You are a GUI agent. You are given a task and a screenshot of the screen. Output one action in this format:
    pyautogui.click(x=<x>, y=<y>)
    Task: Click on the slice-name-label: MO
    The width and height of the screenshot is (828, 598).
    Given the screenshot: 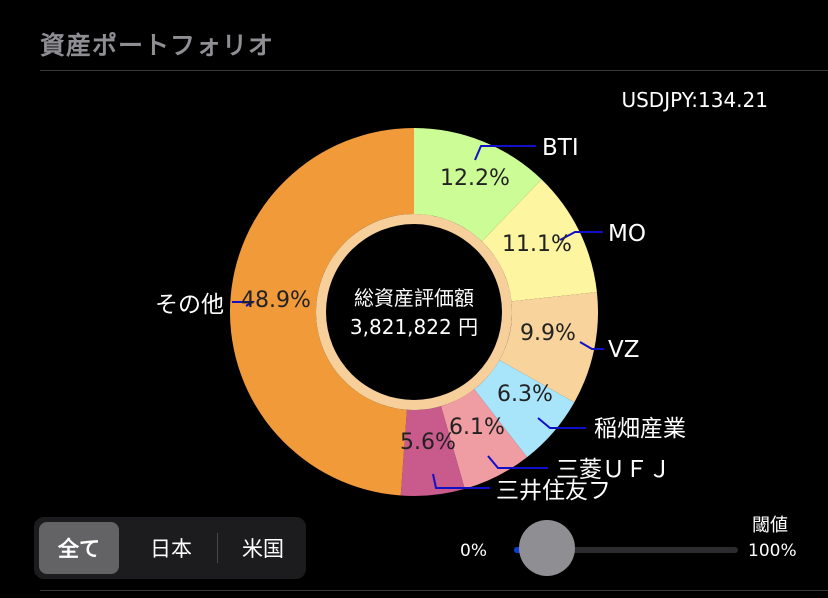 What is the action you would take?
    pyautogui.click(x=627, y=234)
    